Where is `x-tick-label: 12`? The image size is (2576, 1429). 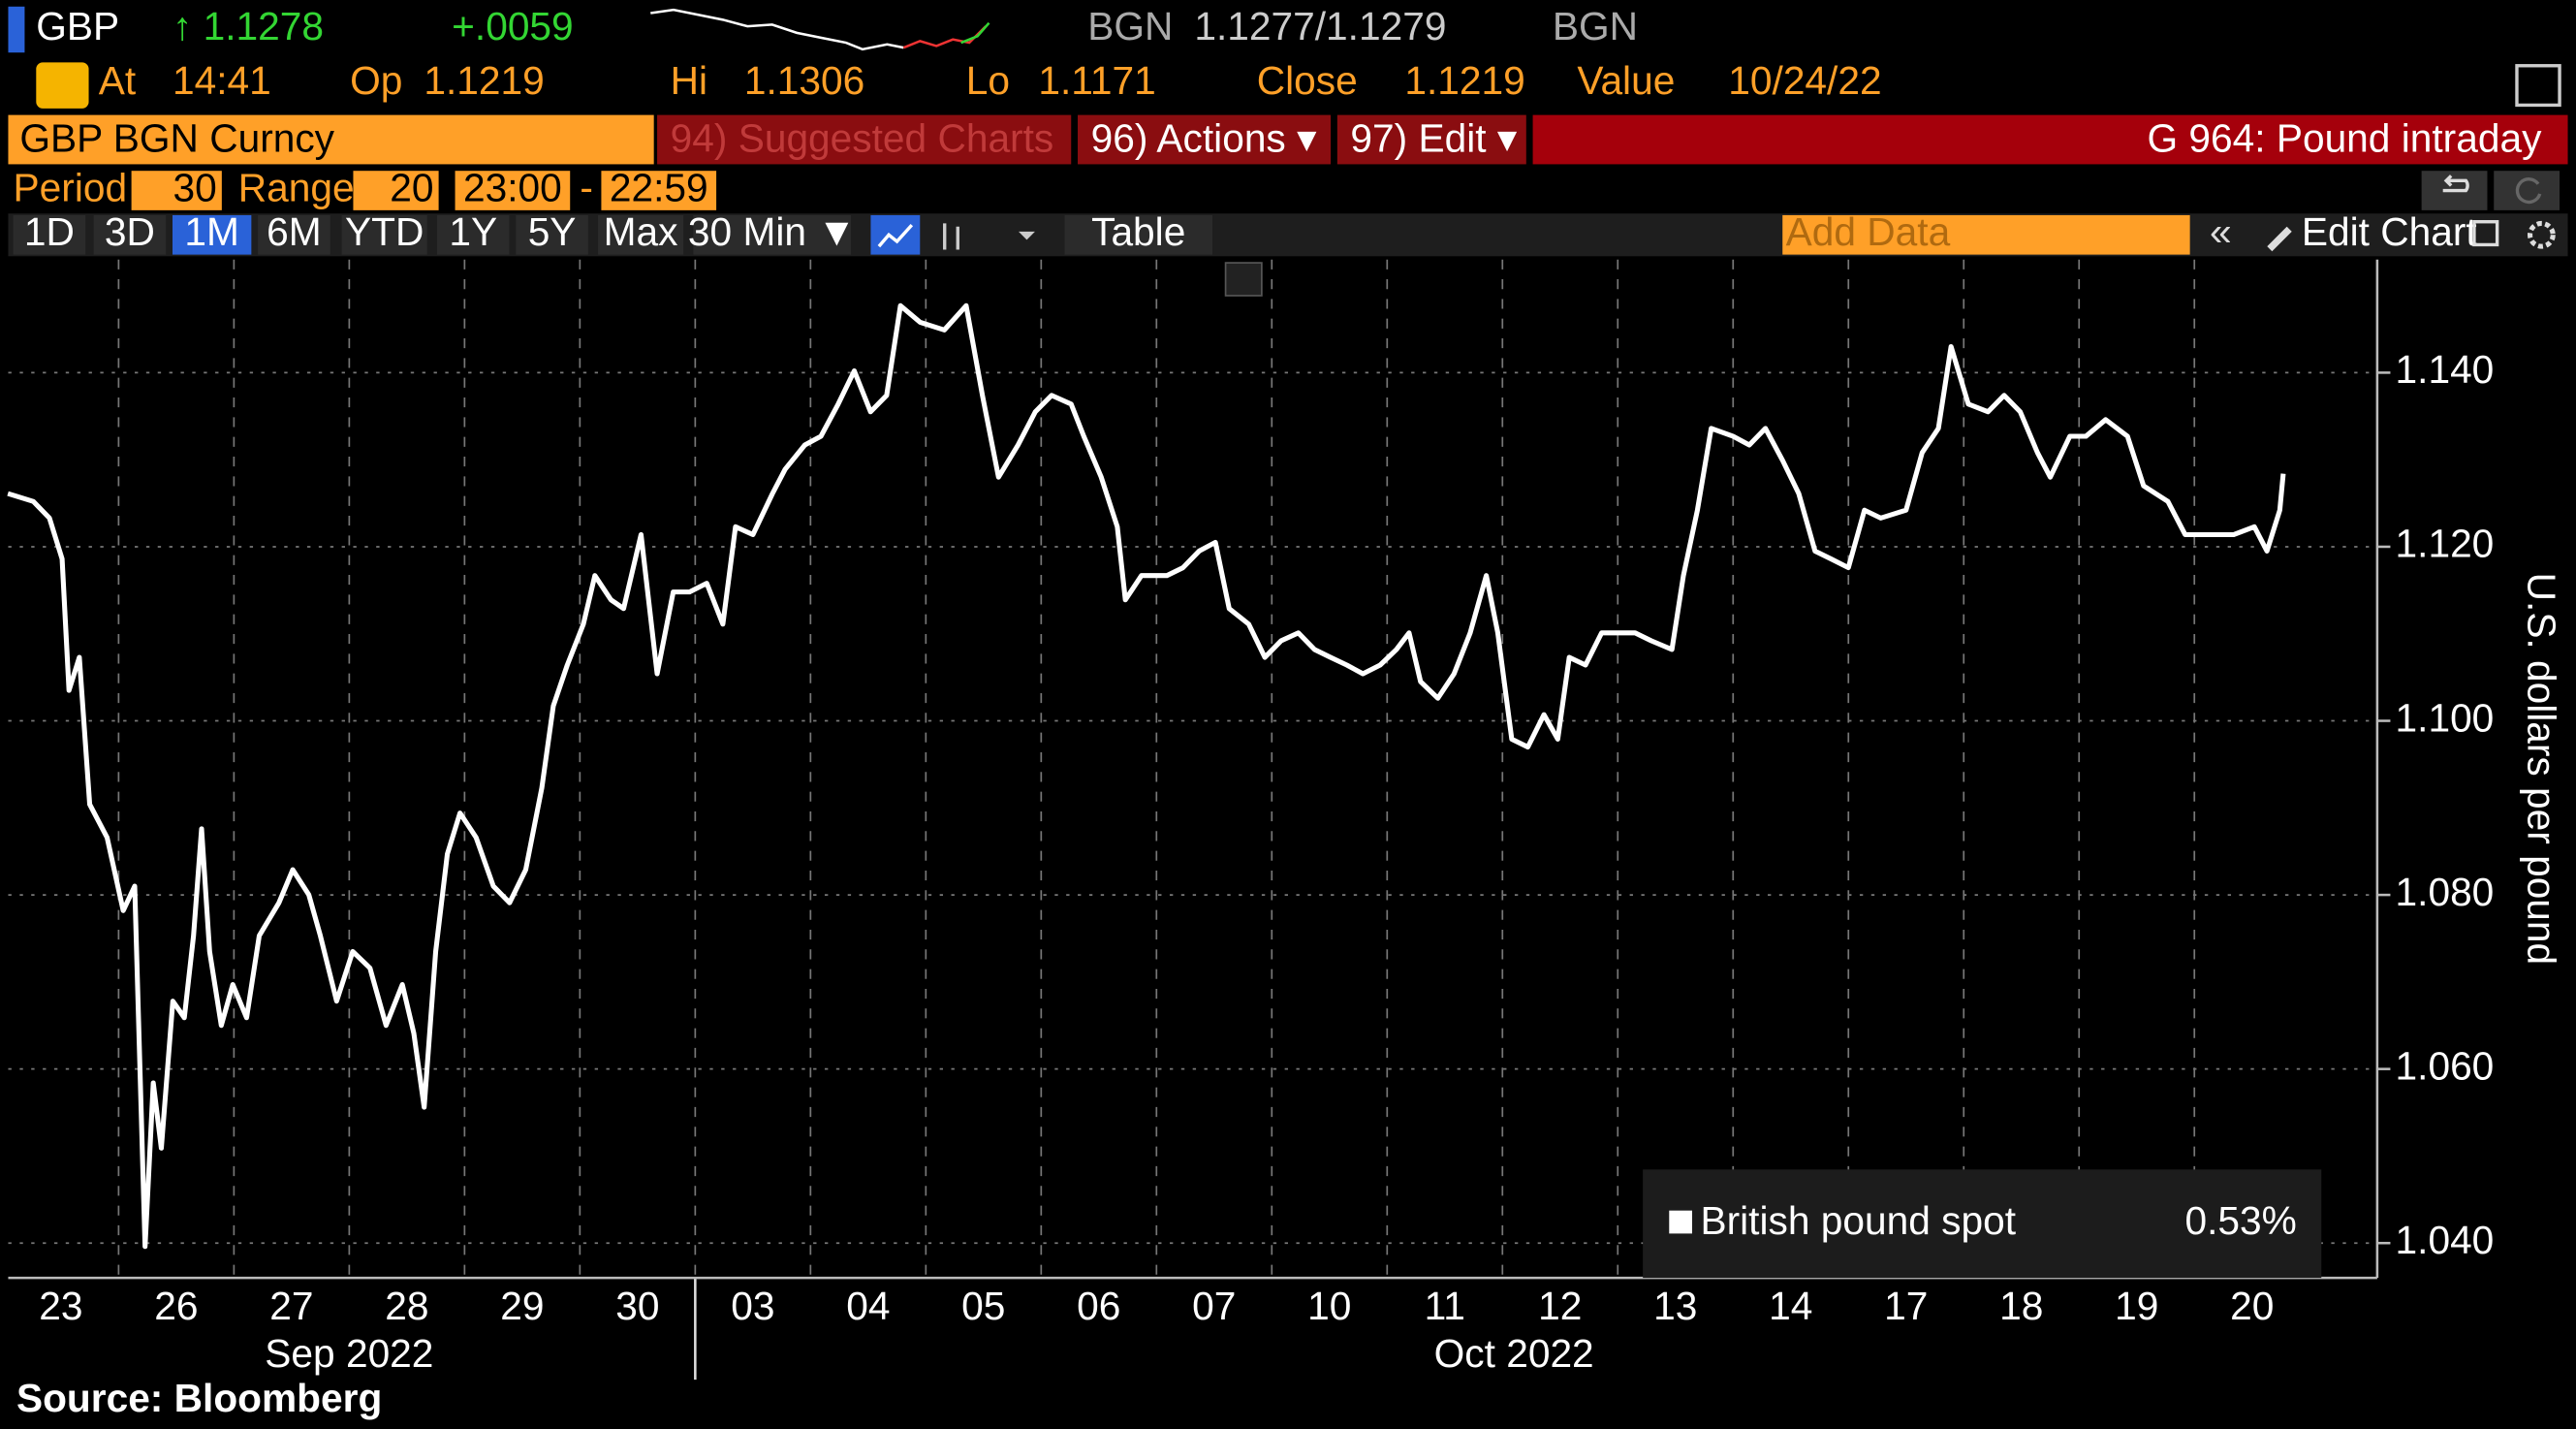
x-tick-label: 12 is located at coordinates (1560, 1306).